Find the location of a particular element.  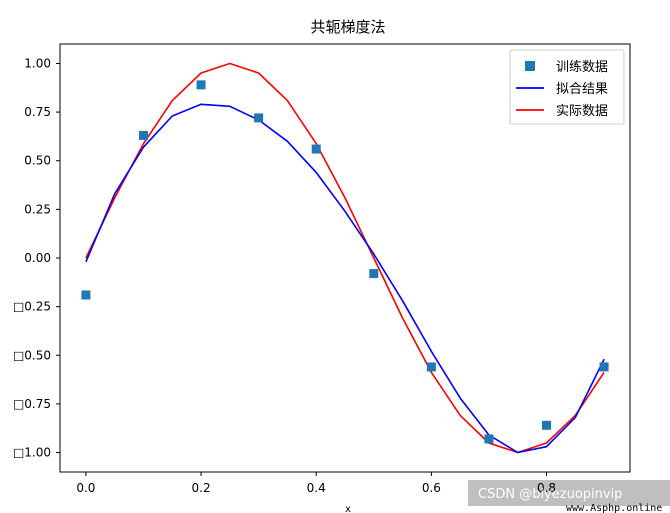

x-tick-label: 0.0 is located at coordinates (85, 488).